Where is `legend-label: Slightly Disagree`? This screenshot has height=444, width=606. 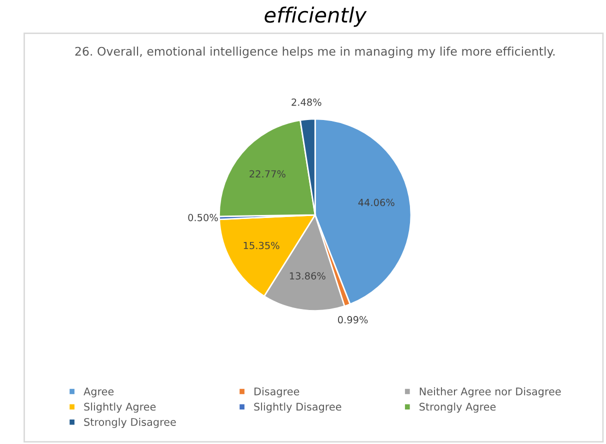 legend-label: Slightly Disagree is located at coordinates (298, 407).